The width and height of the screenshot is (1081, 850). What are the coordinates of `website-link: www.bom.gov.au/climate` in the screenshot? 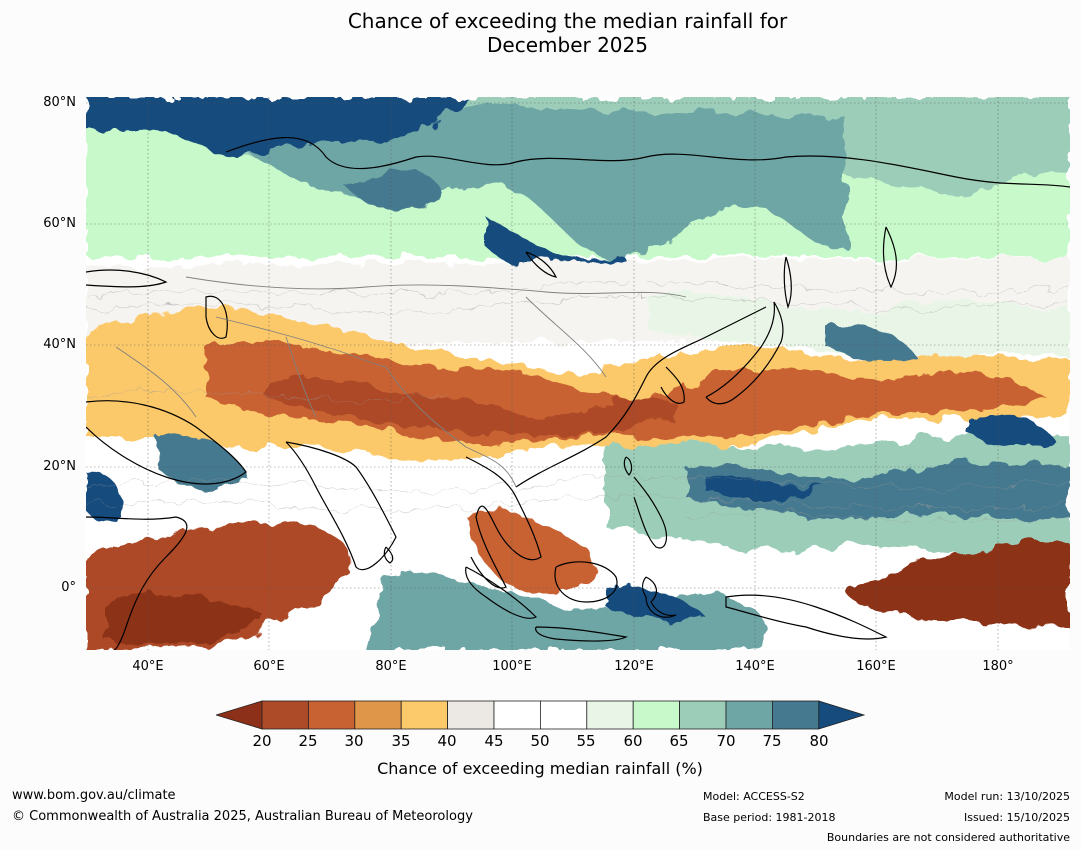 It's located at (94, 795).